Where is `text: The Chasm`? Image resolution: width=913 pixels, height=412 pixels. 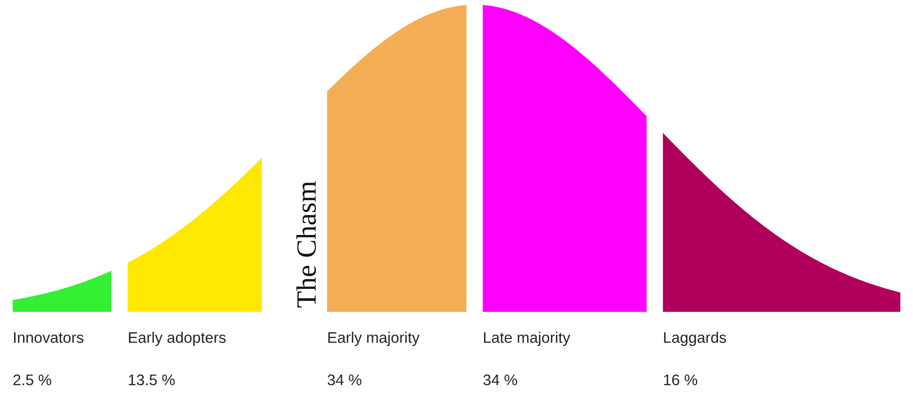 text: The Chasm is located at coordinates (306, 244).